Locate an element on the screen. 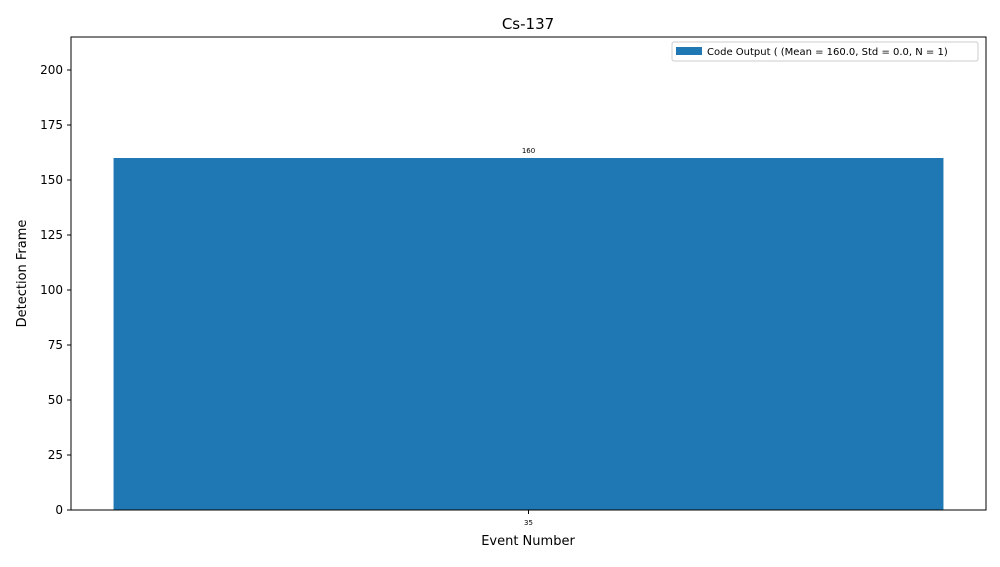 The height and width of the screenshot is (567, 1000). y-tick-label: 50 is located at coordinates (55, 400).